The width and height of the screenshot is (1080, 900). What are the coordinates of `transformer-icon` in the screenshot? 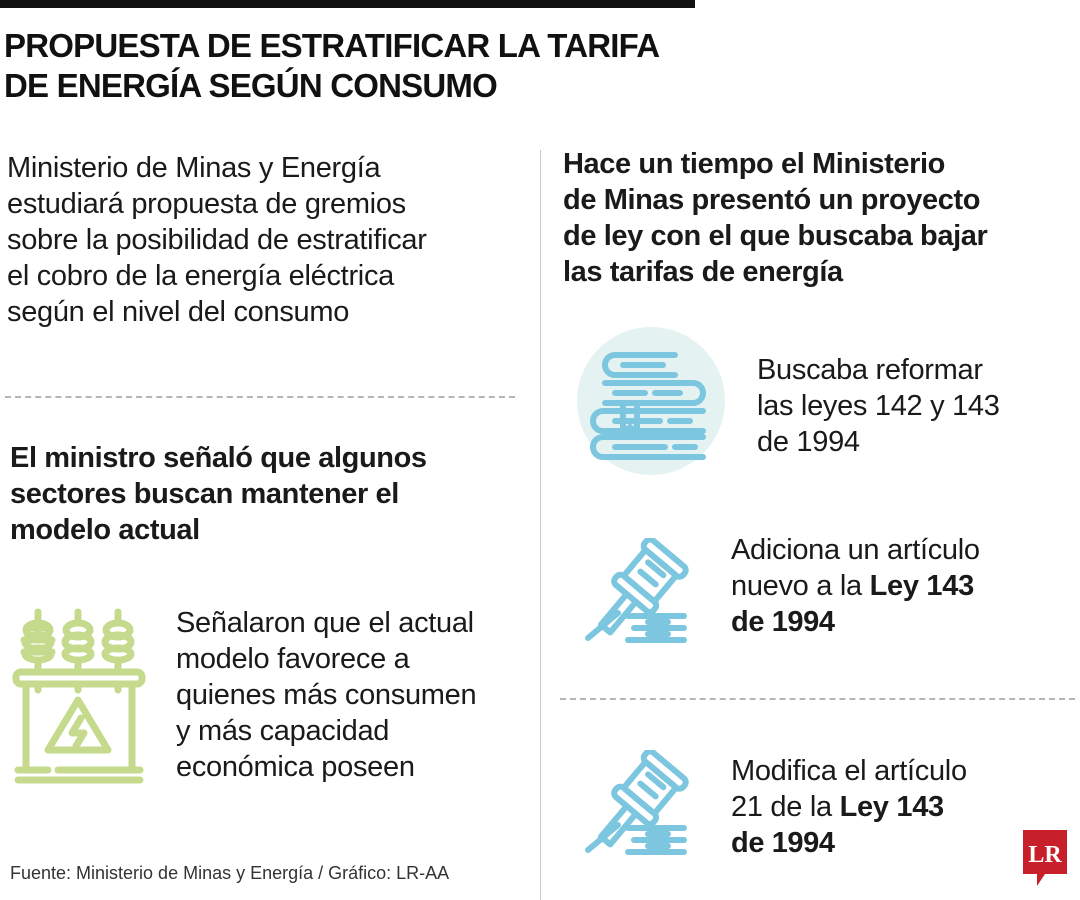 It's located at (79, 696).